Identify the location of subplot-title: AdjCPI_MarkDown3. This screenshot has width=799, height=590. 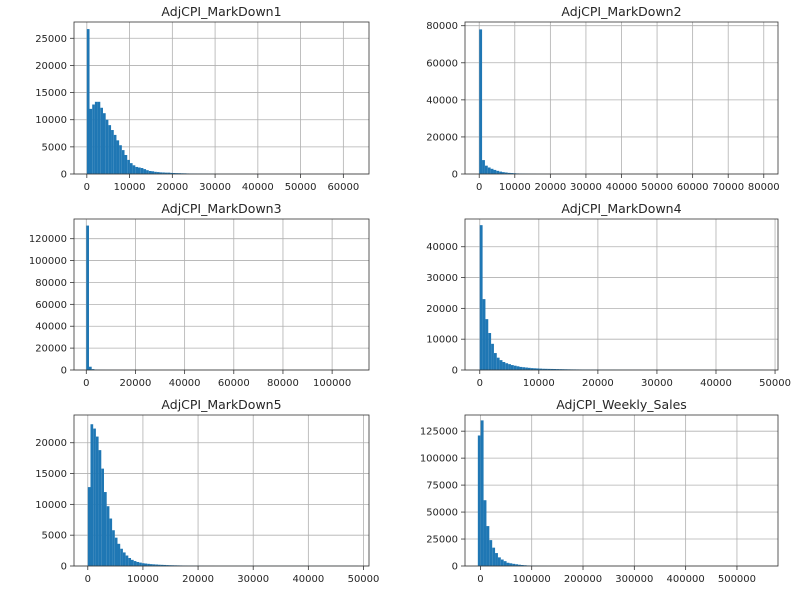
(221, 208).